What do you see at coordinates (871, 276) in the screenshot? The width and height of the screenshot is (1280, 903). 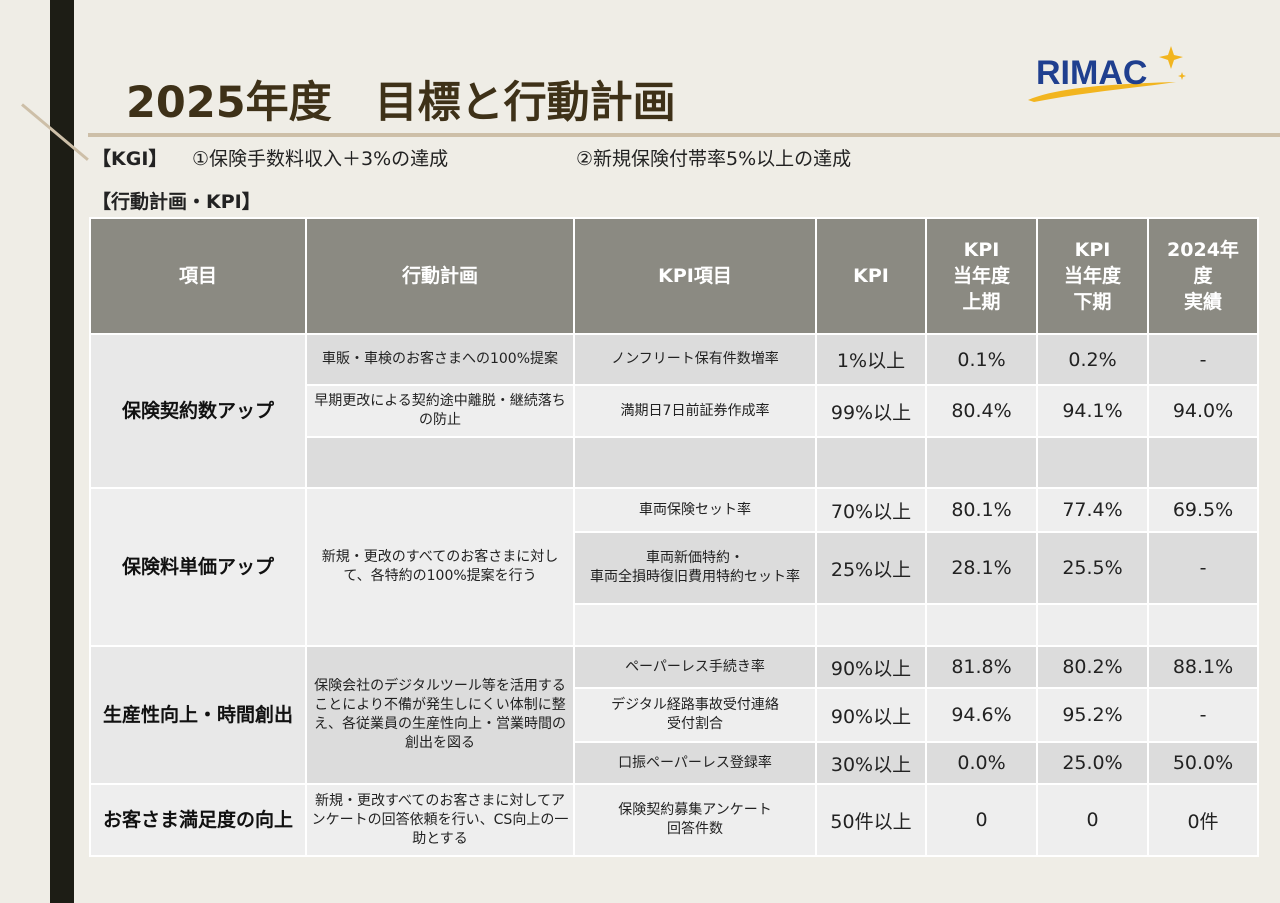 I see `header-kpi: KPI` at bounding box center [871, 276].